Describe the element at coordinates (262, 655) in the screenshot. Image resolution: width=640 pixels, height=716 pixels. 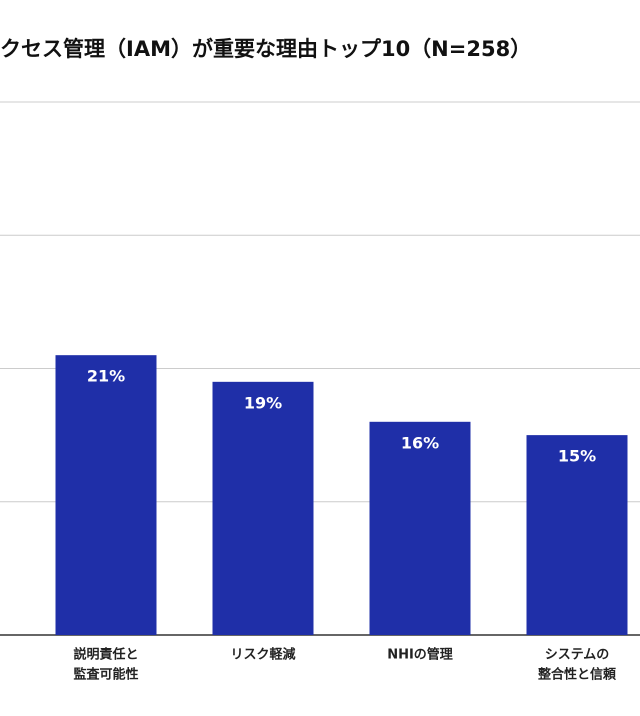
I see `x-tick-label: リスク軽減` at that location.